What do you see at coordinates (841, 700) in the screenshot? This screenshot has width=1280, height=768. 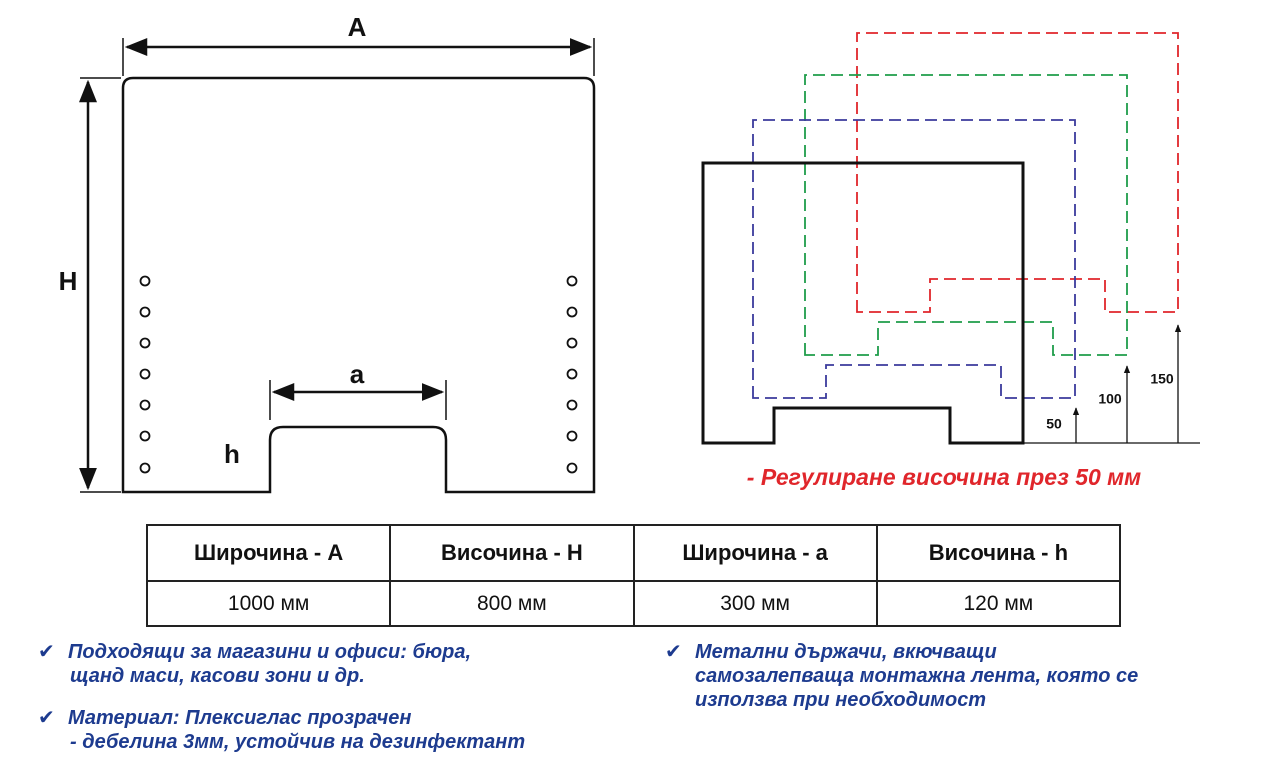 I see `feature-line: използва при необходимост` at bounding box center [841, 700].